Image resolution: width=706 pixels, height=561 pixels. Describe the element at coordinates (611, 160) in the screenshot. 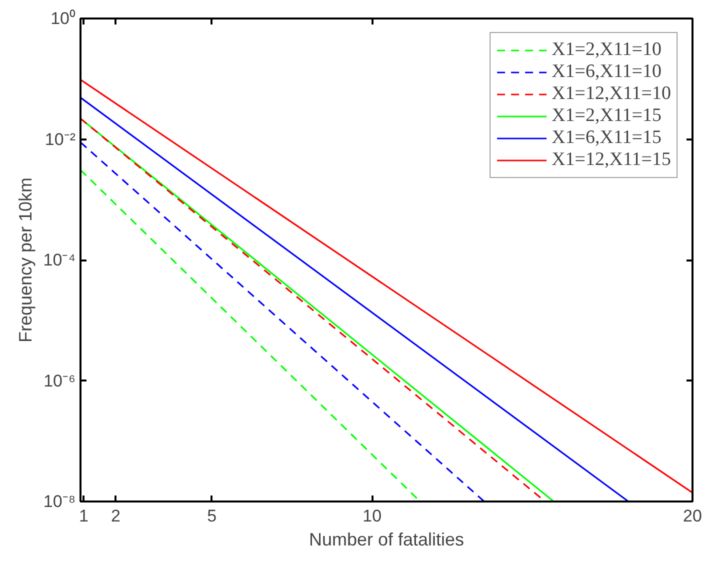

I see `legend-label: X1=12,X11=15` at that location.